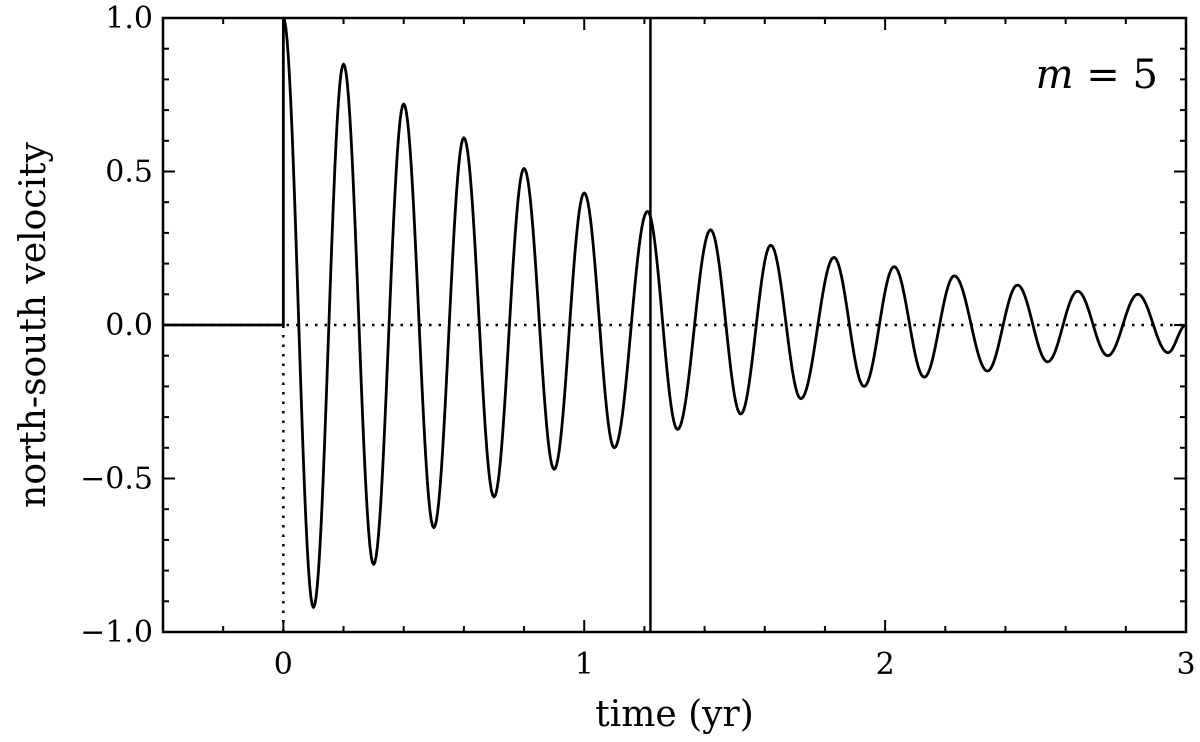  What do you see at coordinates (584, 664) in the screenshot?
I see `x-tick-label: 1` at bounding box center [584, 664].